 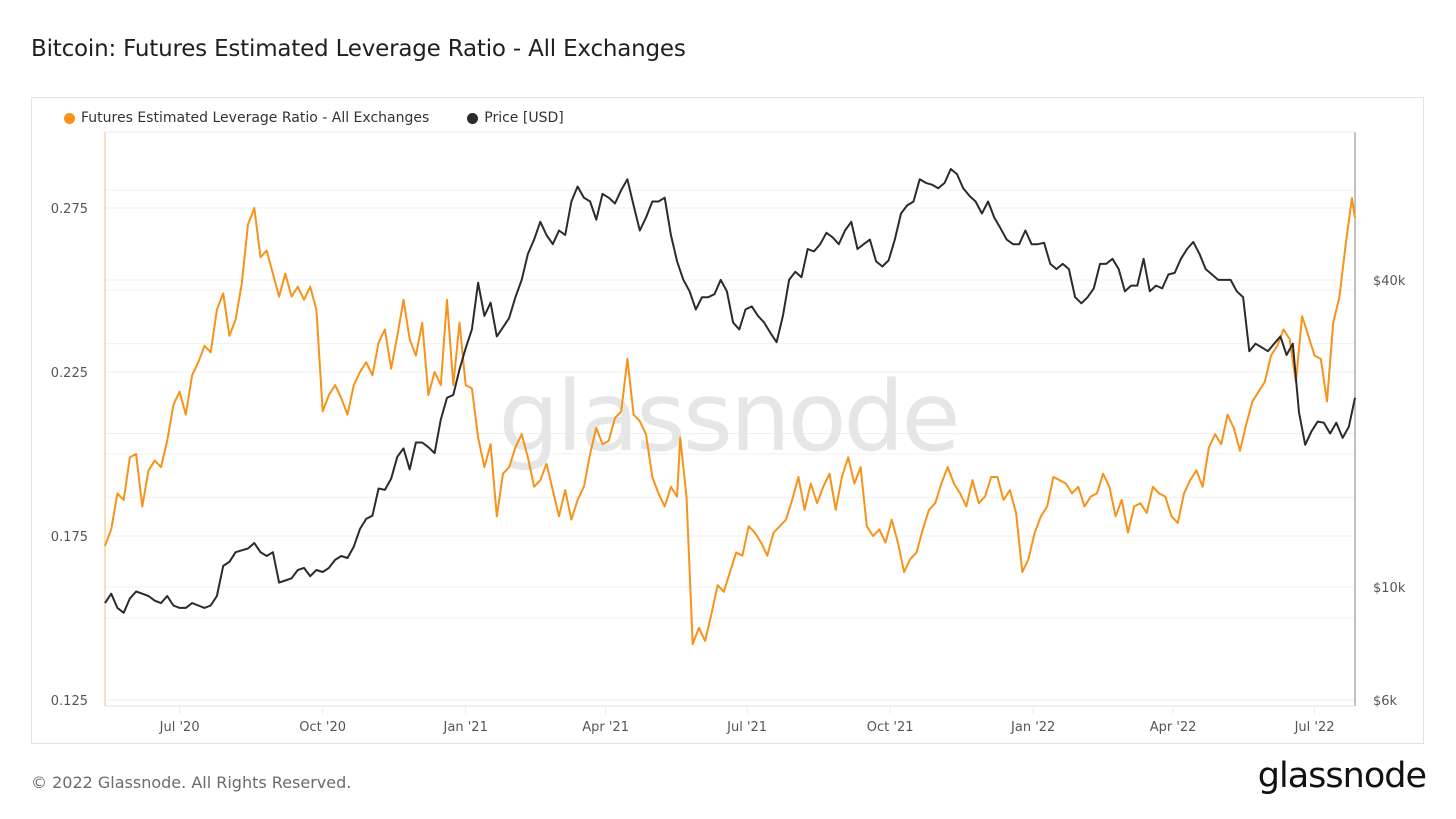 I want to click on x-tick-label: Apr '22, so click(x=1173, y=727).